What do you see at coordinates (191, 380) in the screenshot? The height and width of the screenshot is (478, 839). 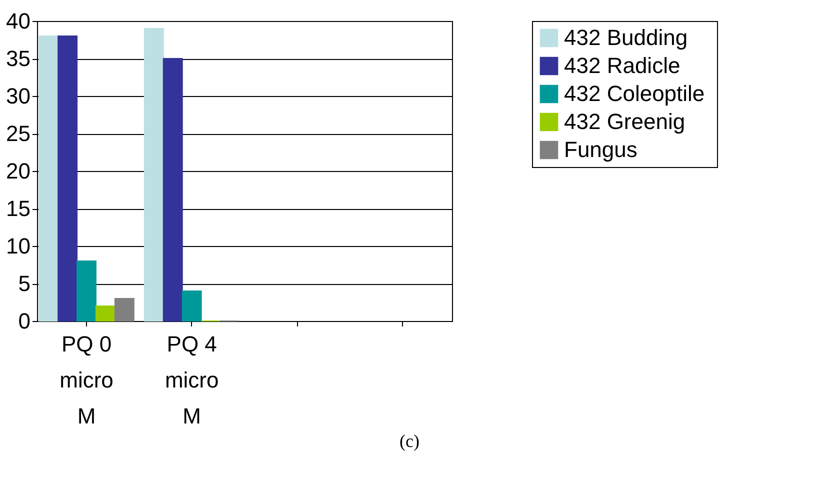 I see `x-tick-label: PQ 4 micro M` at bounding box center [191, 380].